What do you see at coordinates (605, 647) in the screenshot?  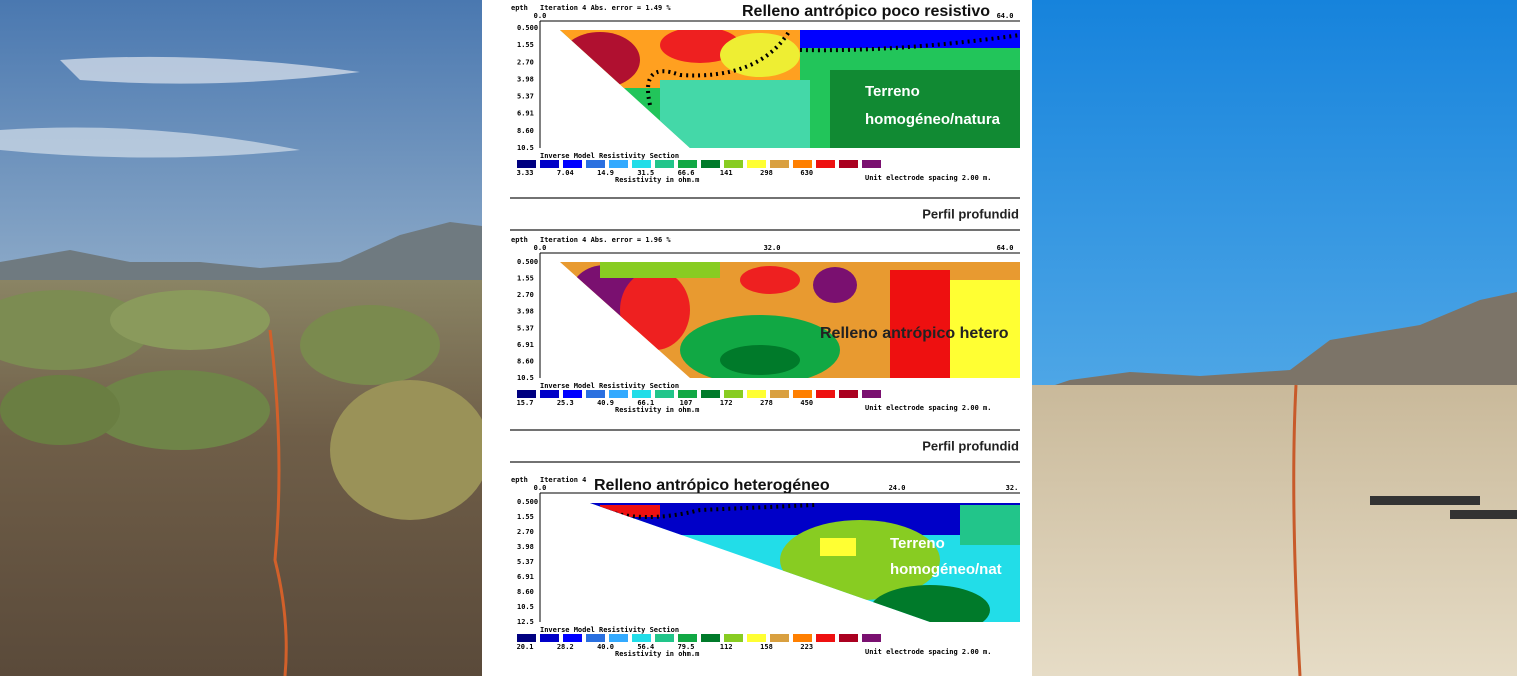 I see `scale-value: 40.0` at bounding box center [605, 647].